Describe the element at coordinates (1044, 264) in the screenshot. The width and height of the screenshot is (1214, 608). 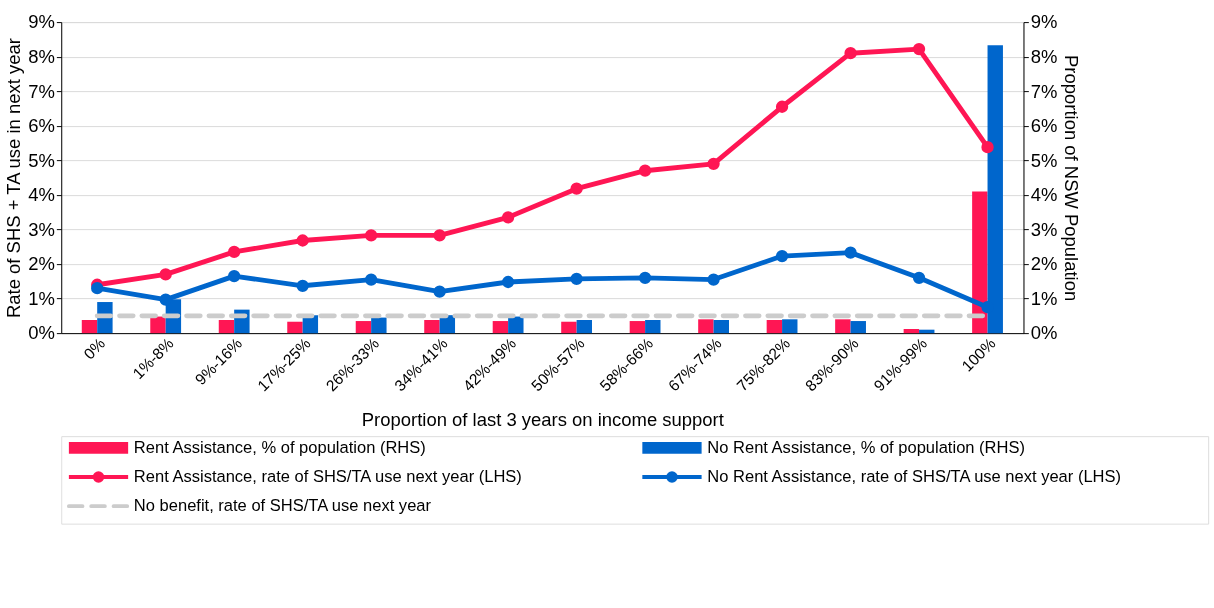
I see `y2-tick-label: 2%` at that location.